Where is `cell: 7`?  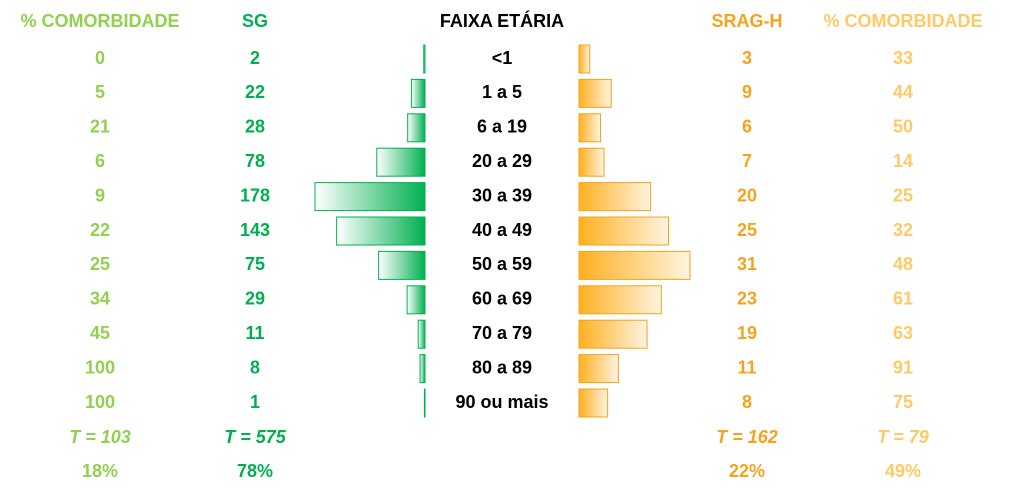 cell: 7 is located at coordinates (747, 161).